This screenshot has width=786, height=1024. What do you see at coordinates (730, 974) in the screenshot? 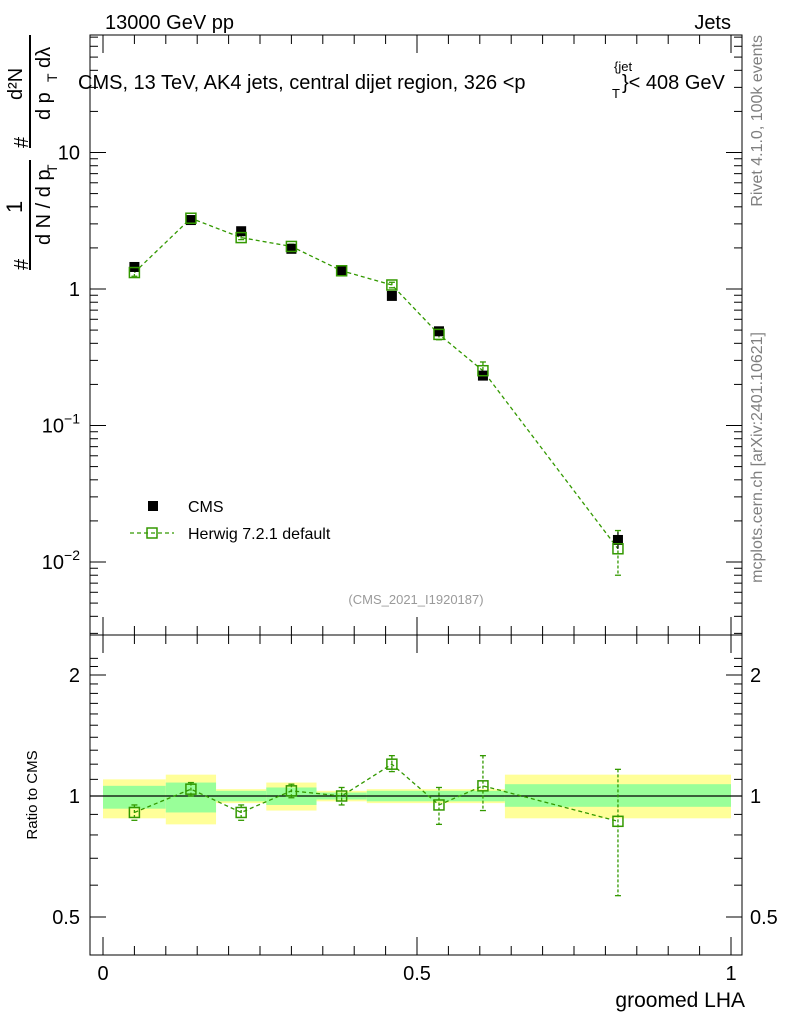
I see `xtick-label-1: 1` at bounding box center [730, 974].